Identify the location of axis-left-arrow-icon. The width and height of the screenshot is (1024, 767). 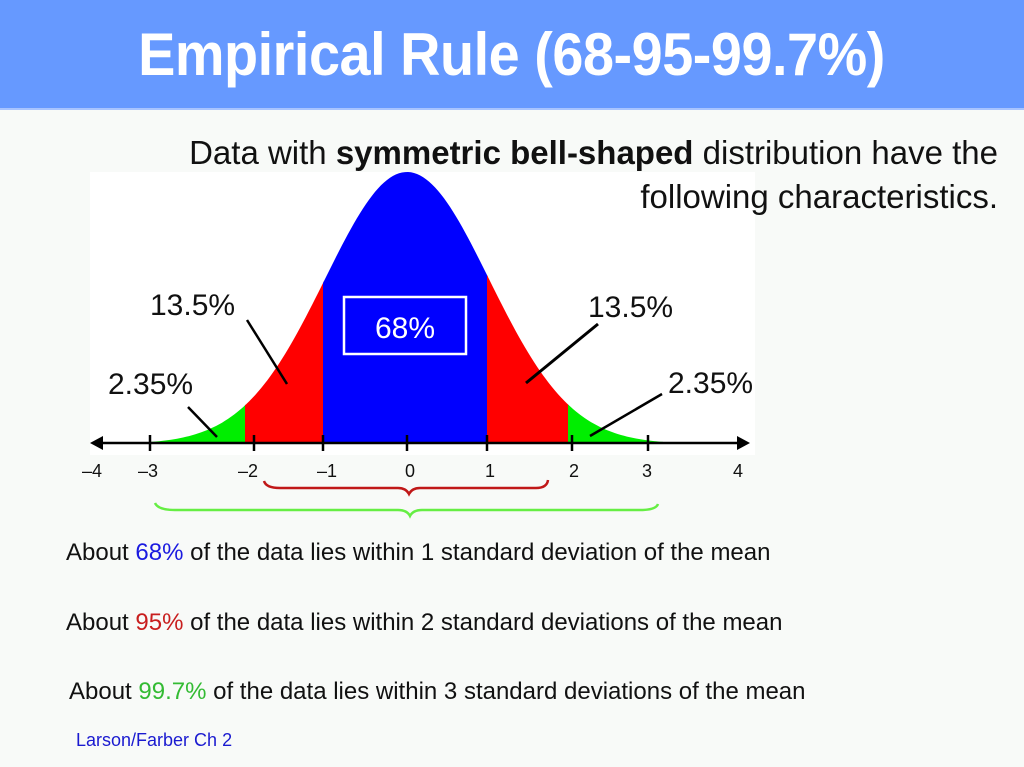
(96, 443).